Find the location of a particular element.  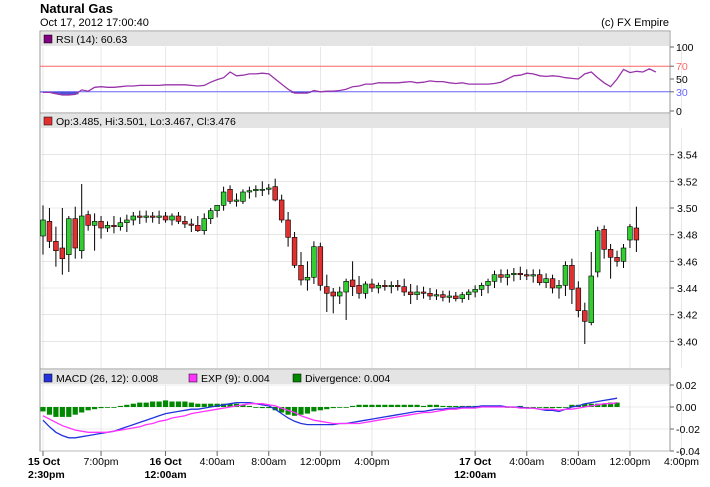

price-tick-label: 3.50 is located at coordinates (687, 209).